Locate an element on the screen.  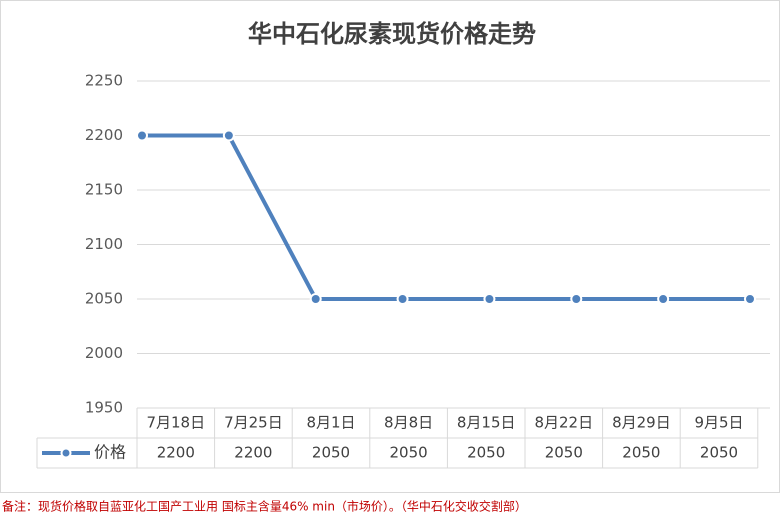
x-tick-label: 9月5日 is located at coordinates (718, 423).